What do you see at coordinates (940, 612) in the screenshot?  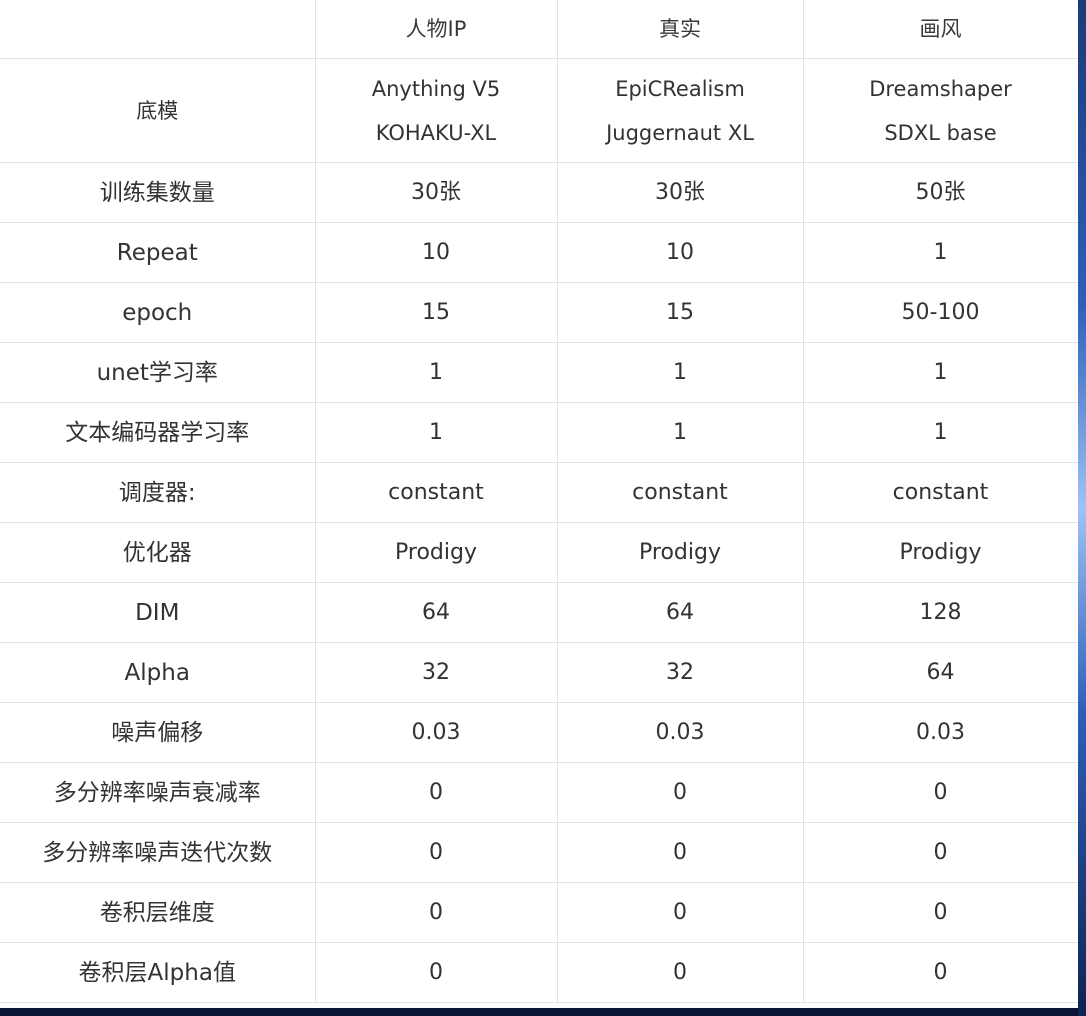 I see `table-cell: 128` at bounding box center [940, 612].